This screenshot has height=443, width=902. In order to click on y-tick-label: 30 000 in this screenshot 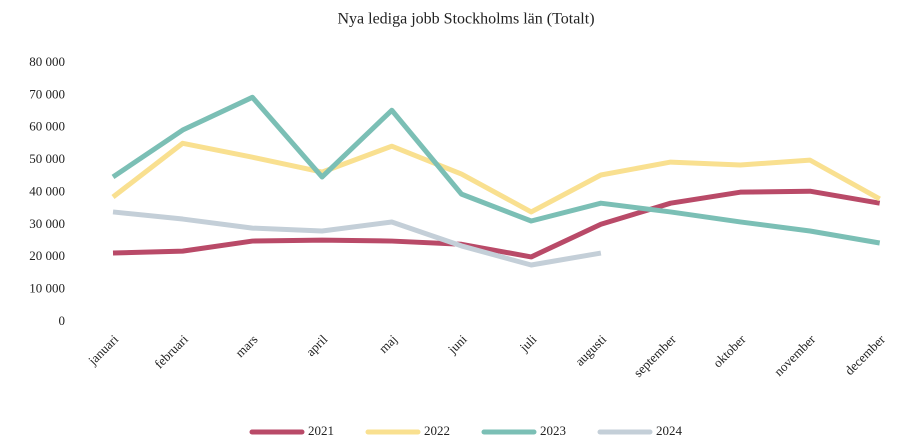, I will do `click(47, 223)`.